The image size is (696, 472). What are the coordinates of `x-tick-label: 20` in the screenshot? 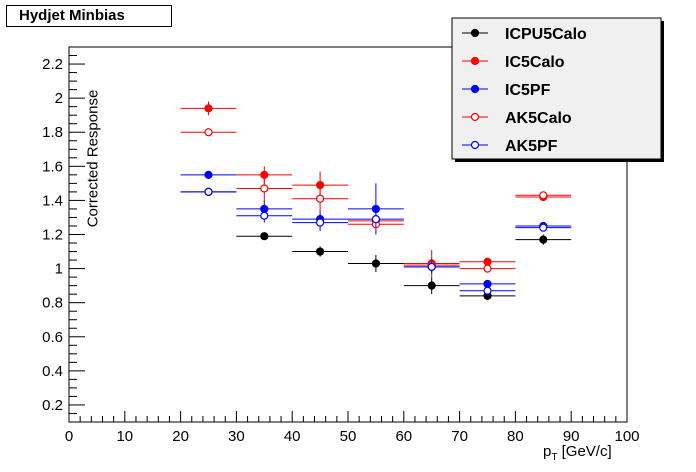 It's located at (180, 436).